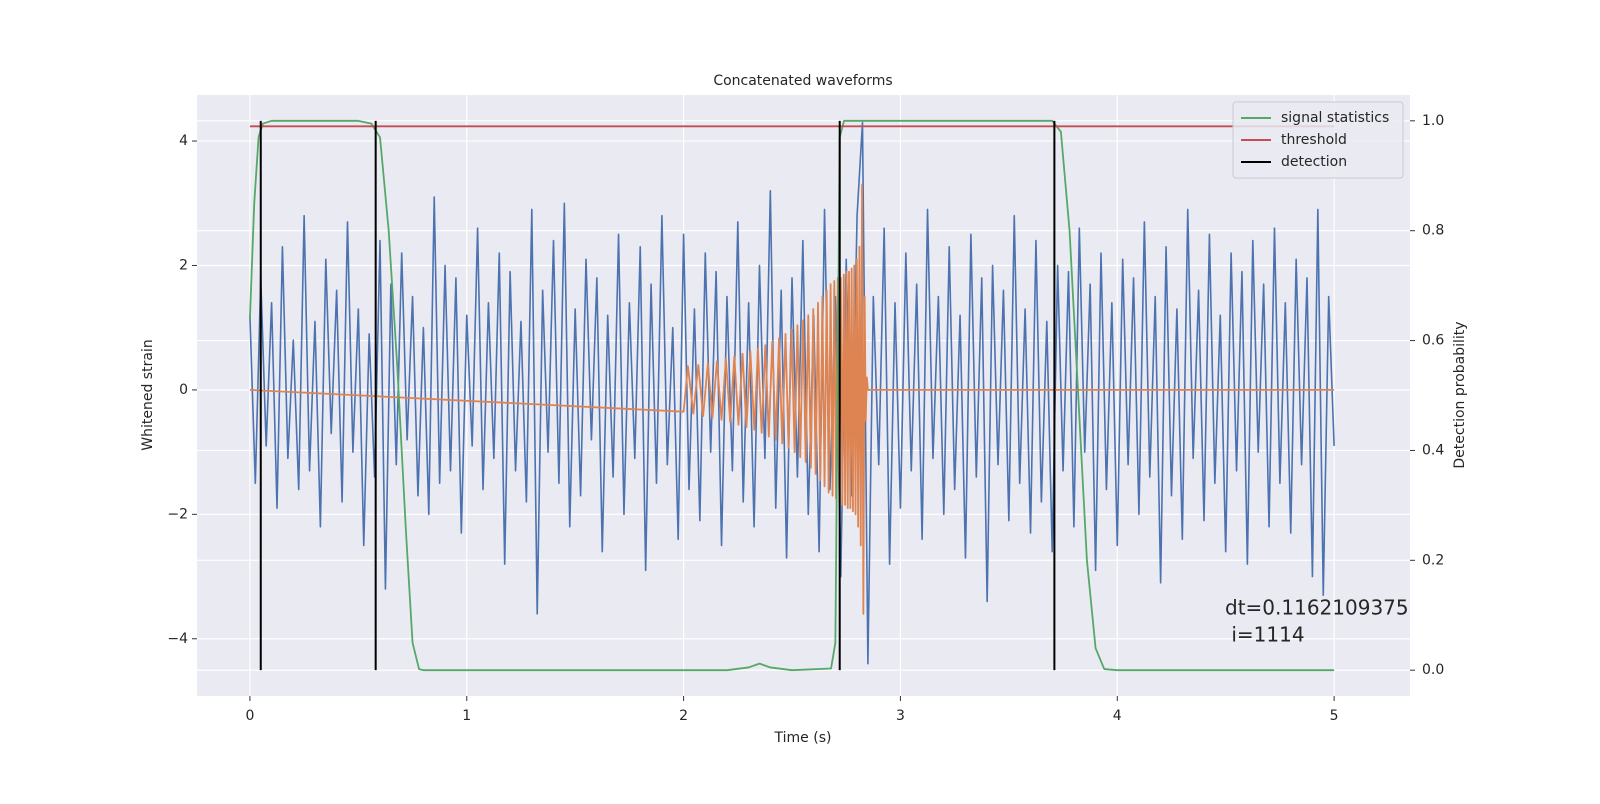 Image resolution: width=1600 pixels, height=804 pixels. What do you see at coordinates (1265, 635) in the screenshot?
I see `annotation: i=1114` at bounding box center [1265, 635].